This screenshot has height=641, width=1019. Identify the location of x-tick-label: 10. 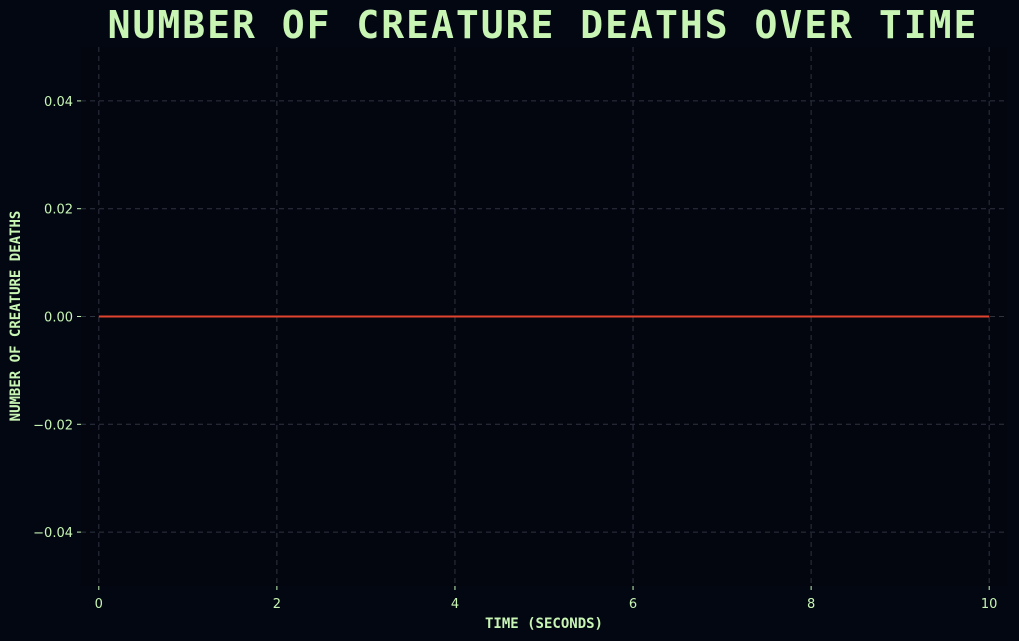
(989, 604).